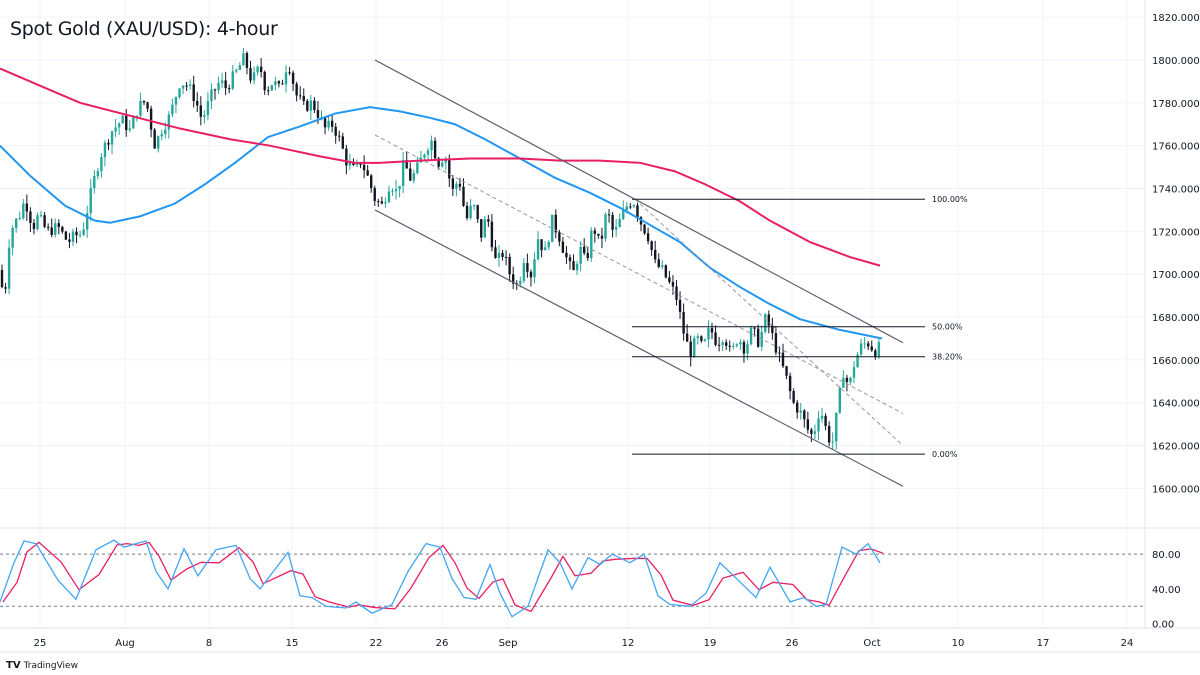  What do you see at coordinates (958, 643) in the screenshot?
I see `x-tick-label: 10` at bounding box center [958, 643].